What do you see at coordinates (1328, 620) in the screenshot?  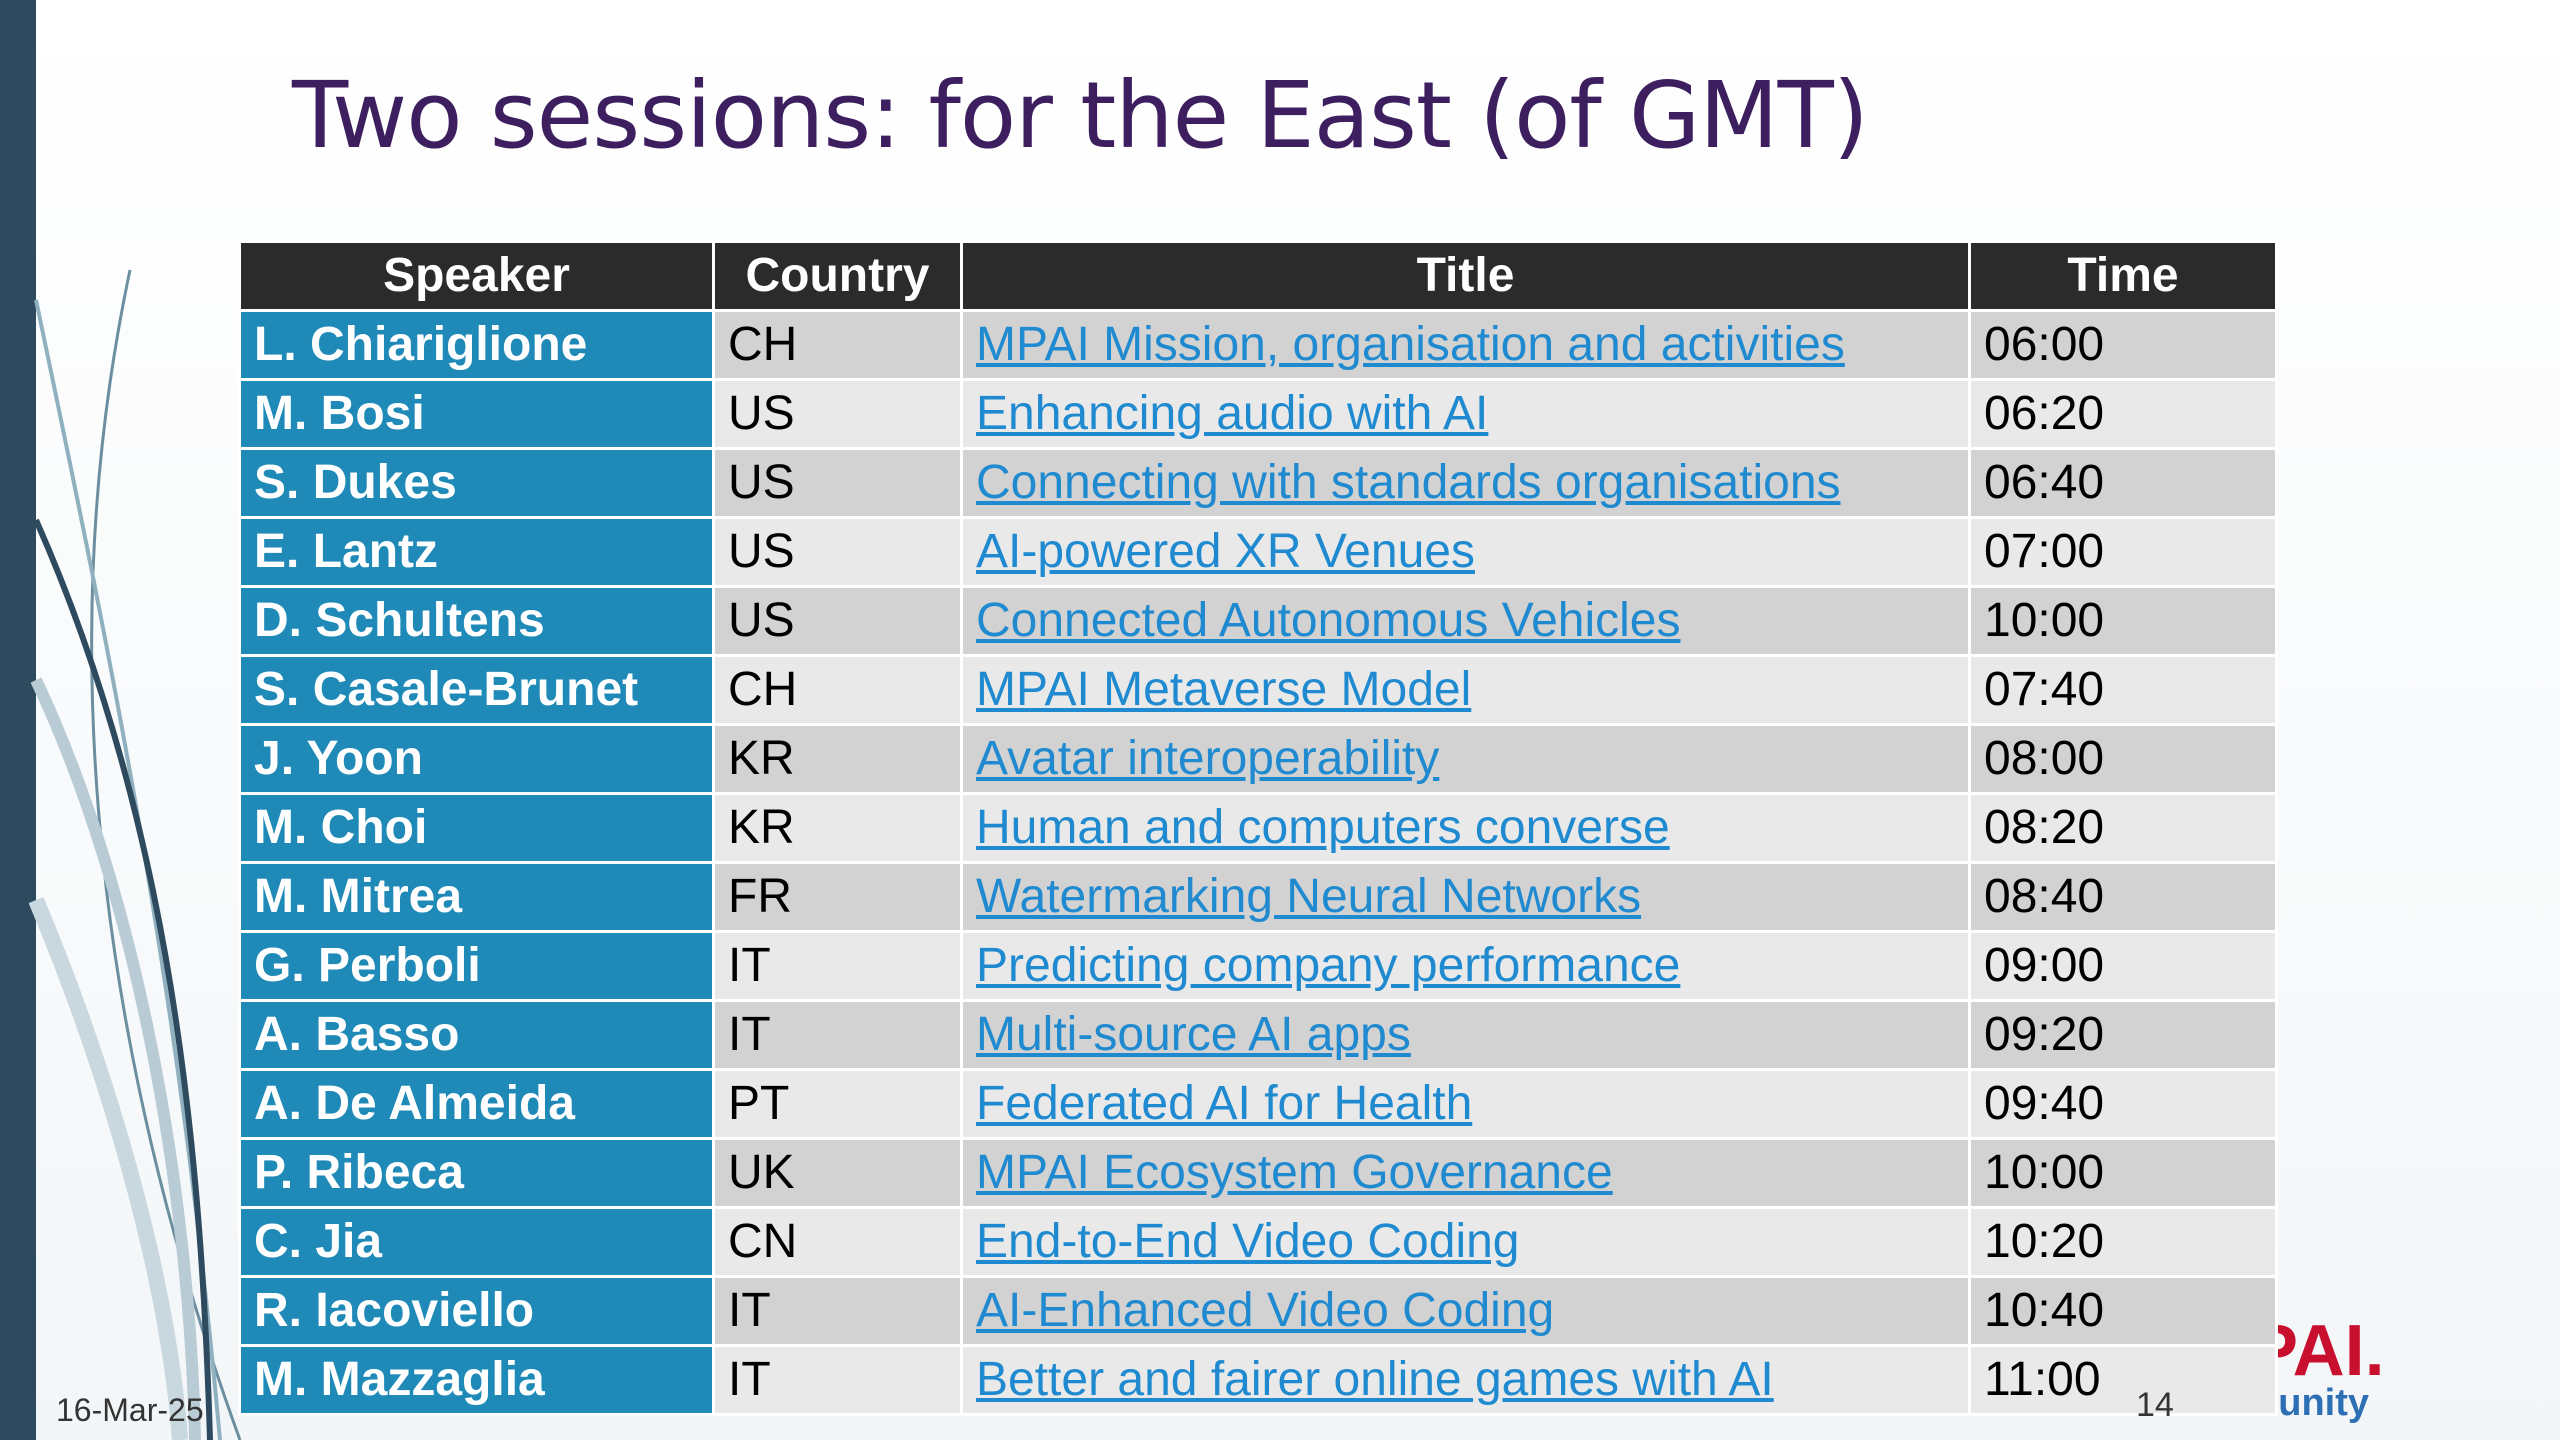 I see `talk-link: Connected Autonomous Vehicles` at bounding box center [1328, 620].